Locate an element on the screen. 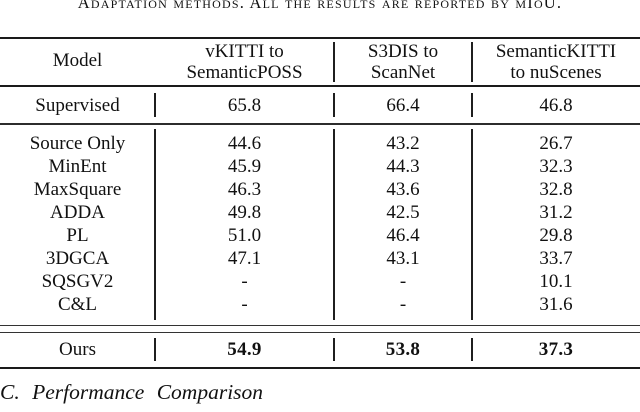  table-row: PL 51.0 46.4 29.8 is located at coordinates (320, 235).